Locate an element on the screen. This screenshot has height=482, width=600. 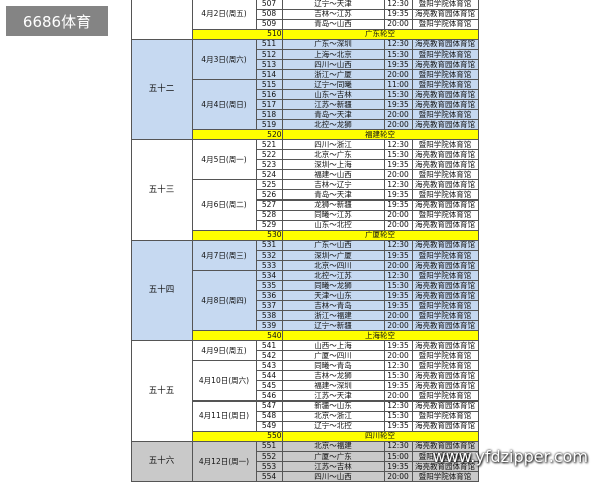
round: 五十六 is located at coordinates (161, 461).